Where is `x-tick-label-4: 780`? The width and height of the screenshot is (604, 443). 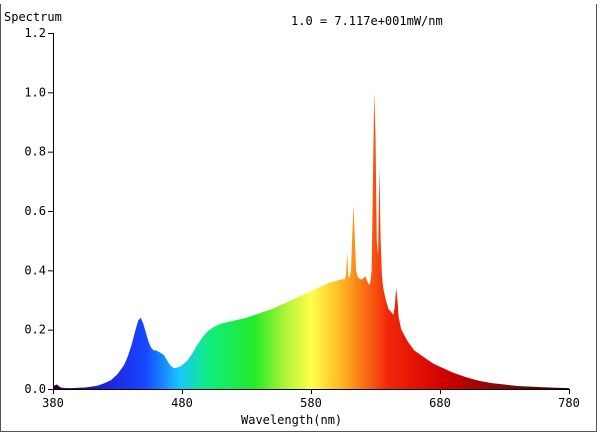
x-tick-label-4: 780 is located at coordinates (569, 403).